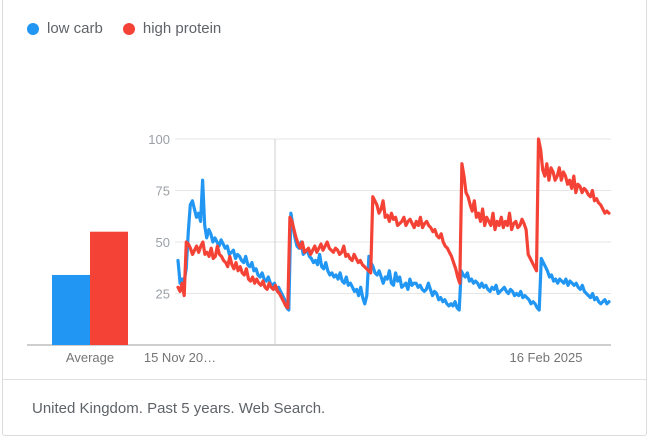  I want to click on legend-item-low-carb: low carb, so click(65, 28).